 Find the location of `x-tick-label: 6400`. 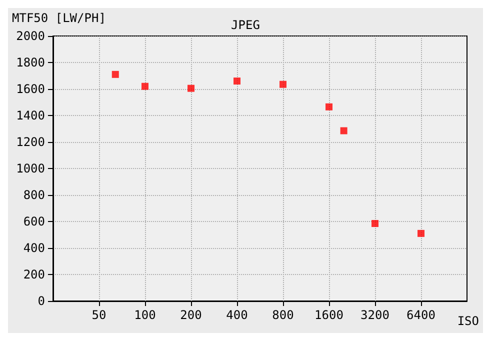

x-tick-label: 6400 is located at coordinates (421, 315).